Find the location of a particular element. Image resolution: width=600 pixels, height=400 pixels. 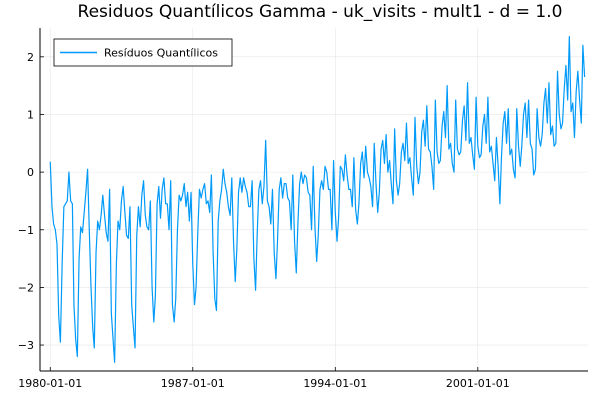

y-tick-label: −3 is located at coordinates (26, 345).